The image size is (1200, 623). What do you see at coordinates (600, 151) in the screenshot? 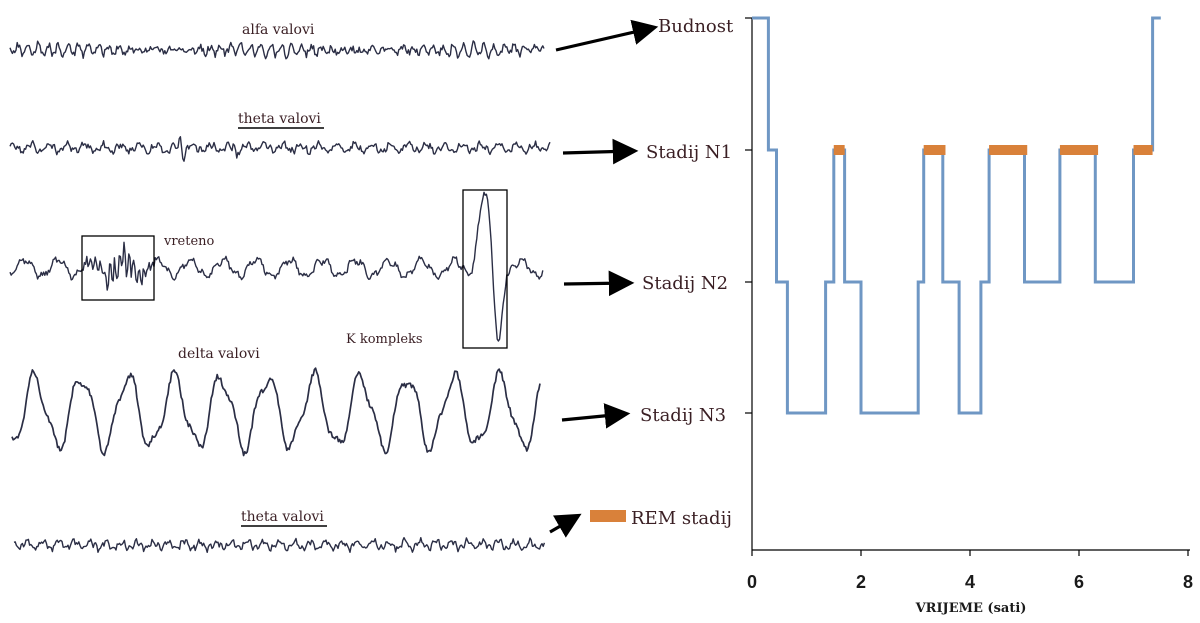
I see `arrow-to-n1` at bounding box center [600, 151].